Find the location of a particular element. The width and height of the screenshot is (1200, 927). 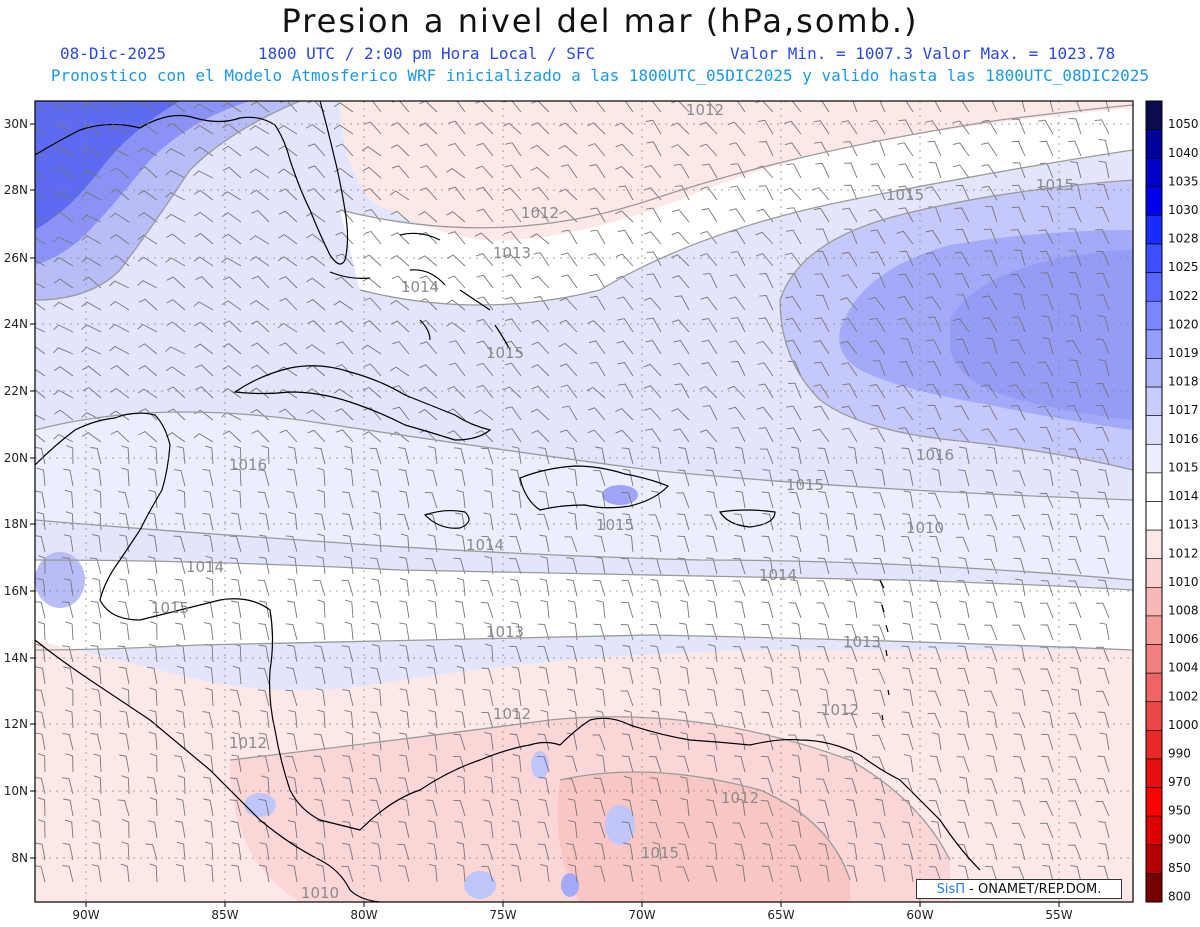

lat-label: 20N is located at coordinates (16, 458).